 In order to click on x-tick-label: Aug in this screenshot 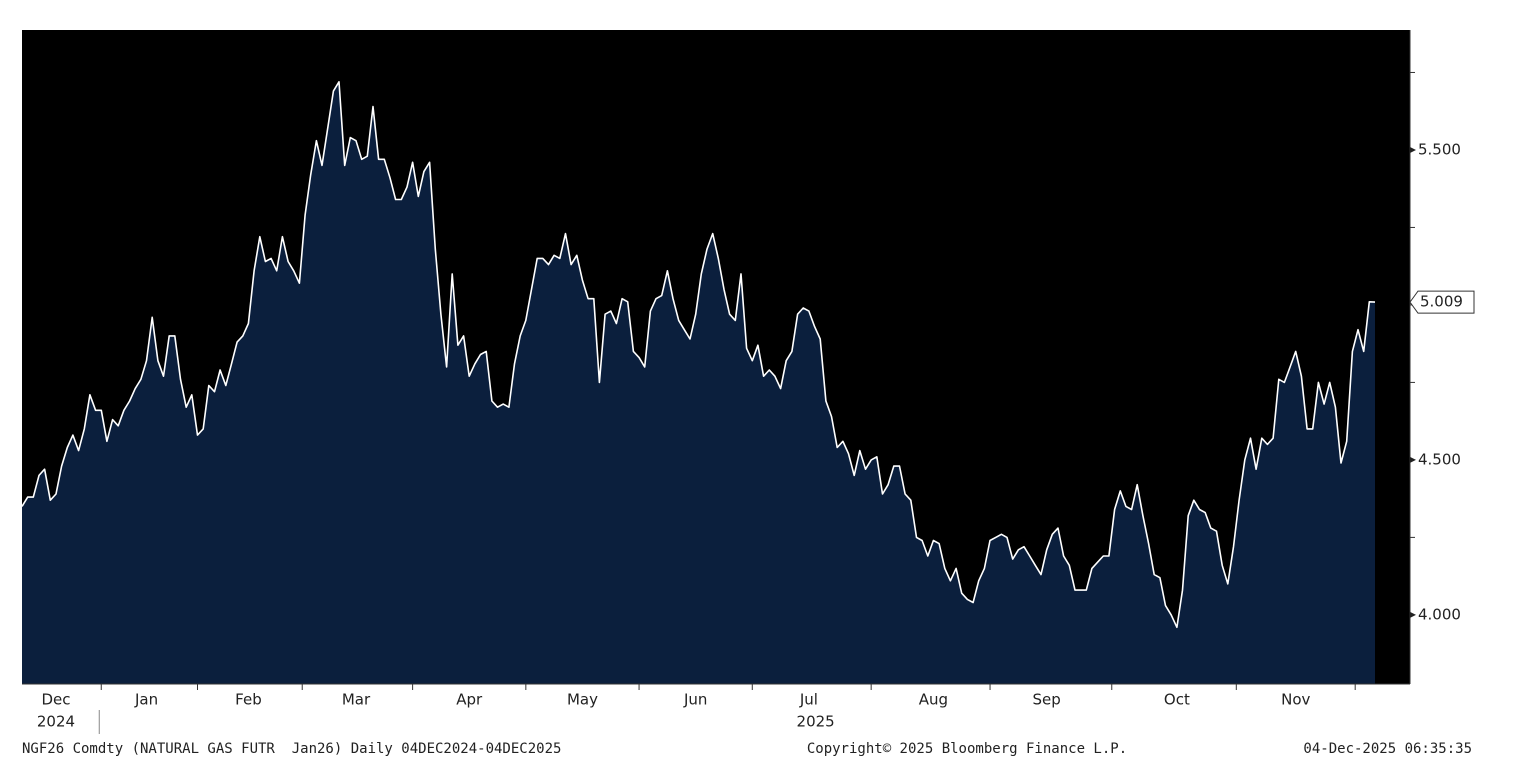, I will do `click(933, 700)`.